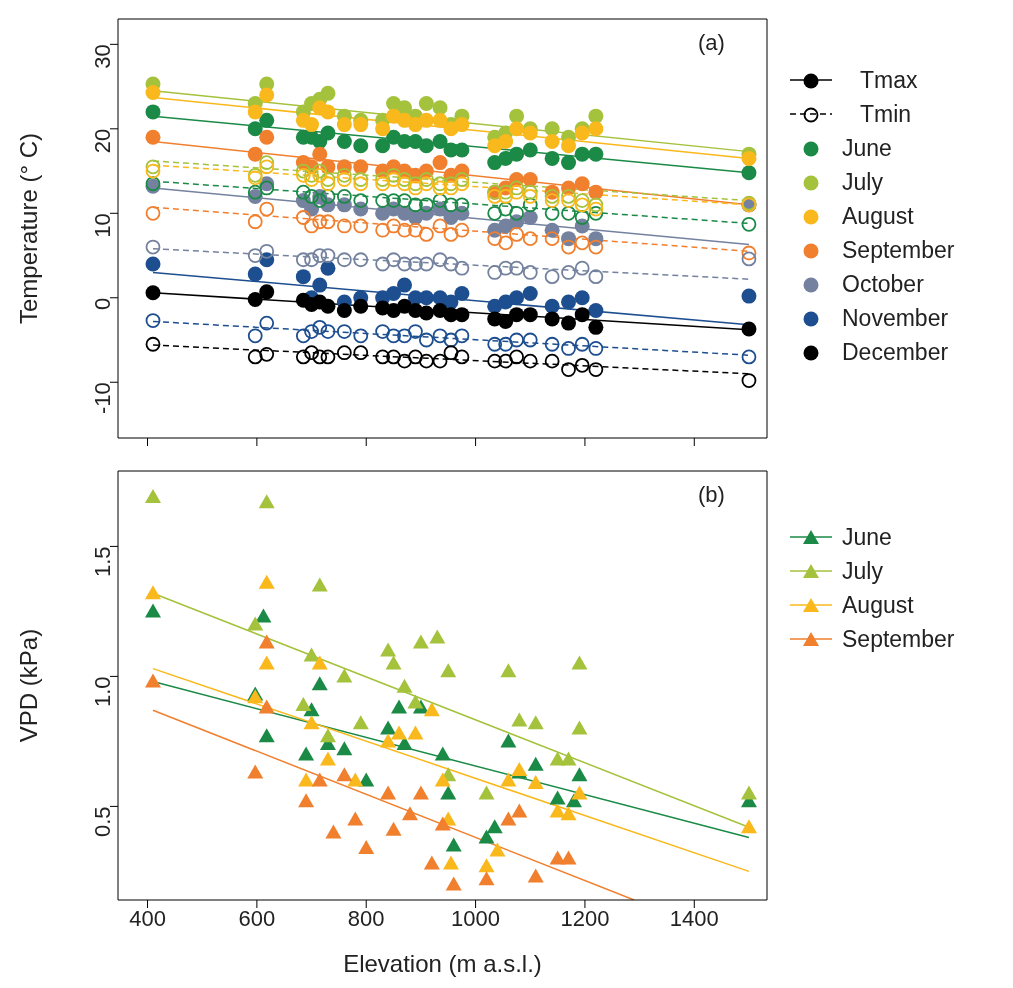 Image resolution: width=1013 pixels, height=988 pixels. What do you see at coordinates (585, 918) in the screenshot?
I see `x-tick-label: 1200` at bounding box center [585, 918].